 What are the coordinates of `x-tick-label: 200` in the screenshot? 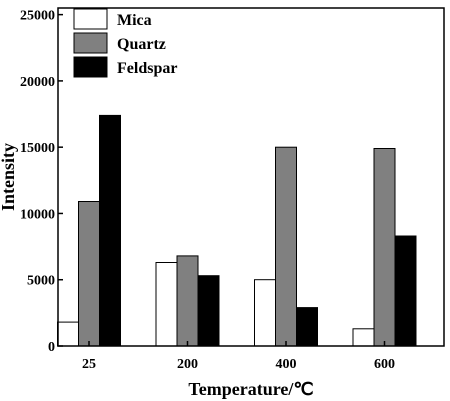 It's located at (187, 364).